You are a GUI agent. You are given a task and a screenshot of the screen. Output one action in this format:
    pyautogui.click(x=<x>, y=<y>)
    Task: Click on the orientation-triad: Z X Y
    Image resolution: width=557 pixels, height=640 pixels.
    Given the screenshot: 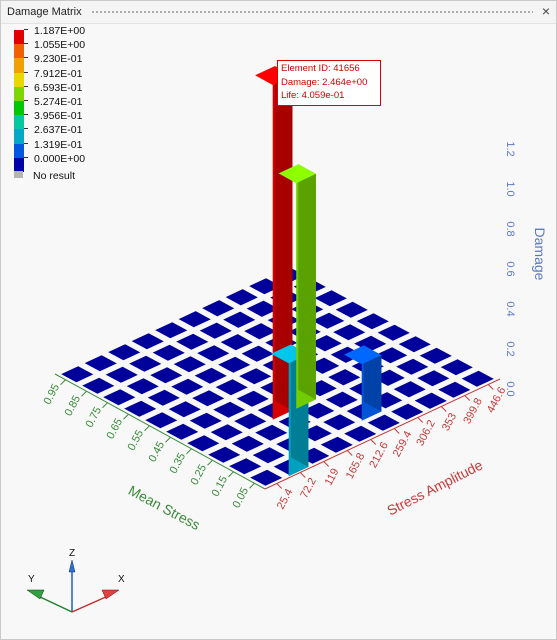 What is the action you would take?
    pyautogui.click(x=75, y=580)
    